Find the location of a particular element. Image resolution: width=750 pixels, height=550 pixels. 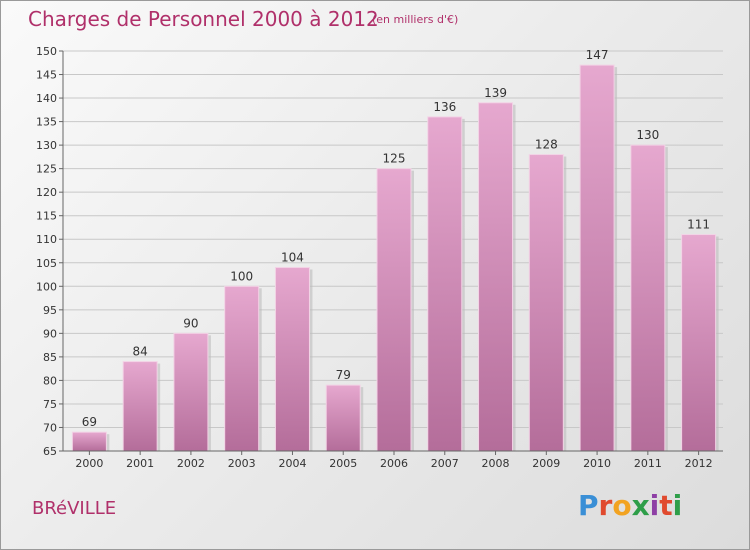

x-tick-label: 2005 is located at coordinates (343, 463).